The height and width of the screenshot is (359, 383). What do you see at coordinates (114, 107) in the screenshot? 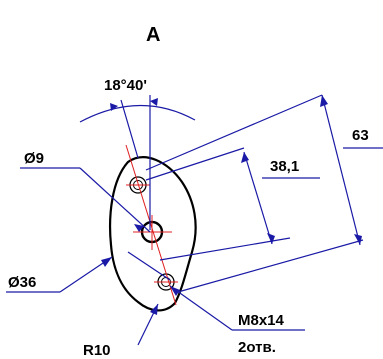
I see `angle-arrow-left` at bounding box center [114, 107].